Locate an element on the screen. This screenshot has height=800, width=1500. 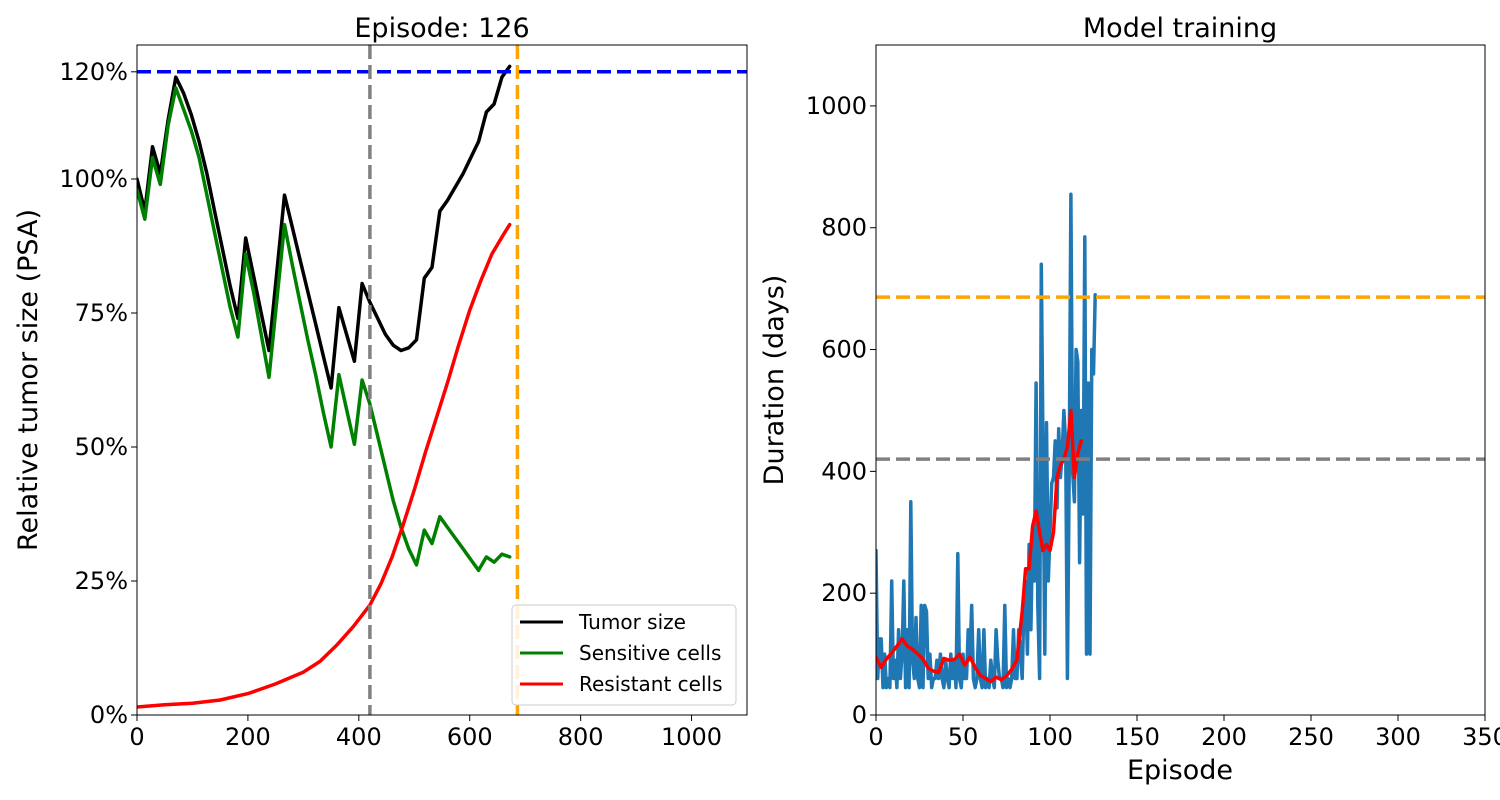
right-xtick-label: 0 is located at coordinates (875, 737).